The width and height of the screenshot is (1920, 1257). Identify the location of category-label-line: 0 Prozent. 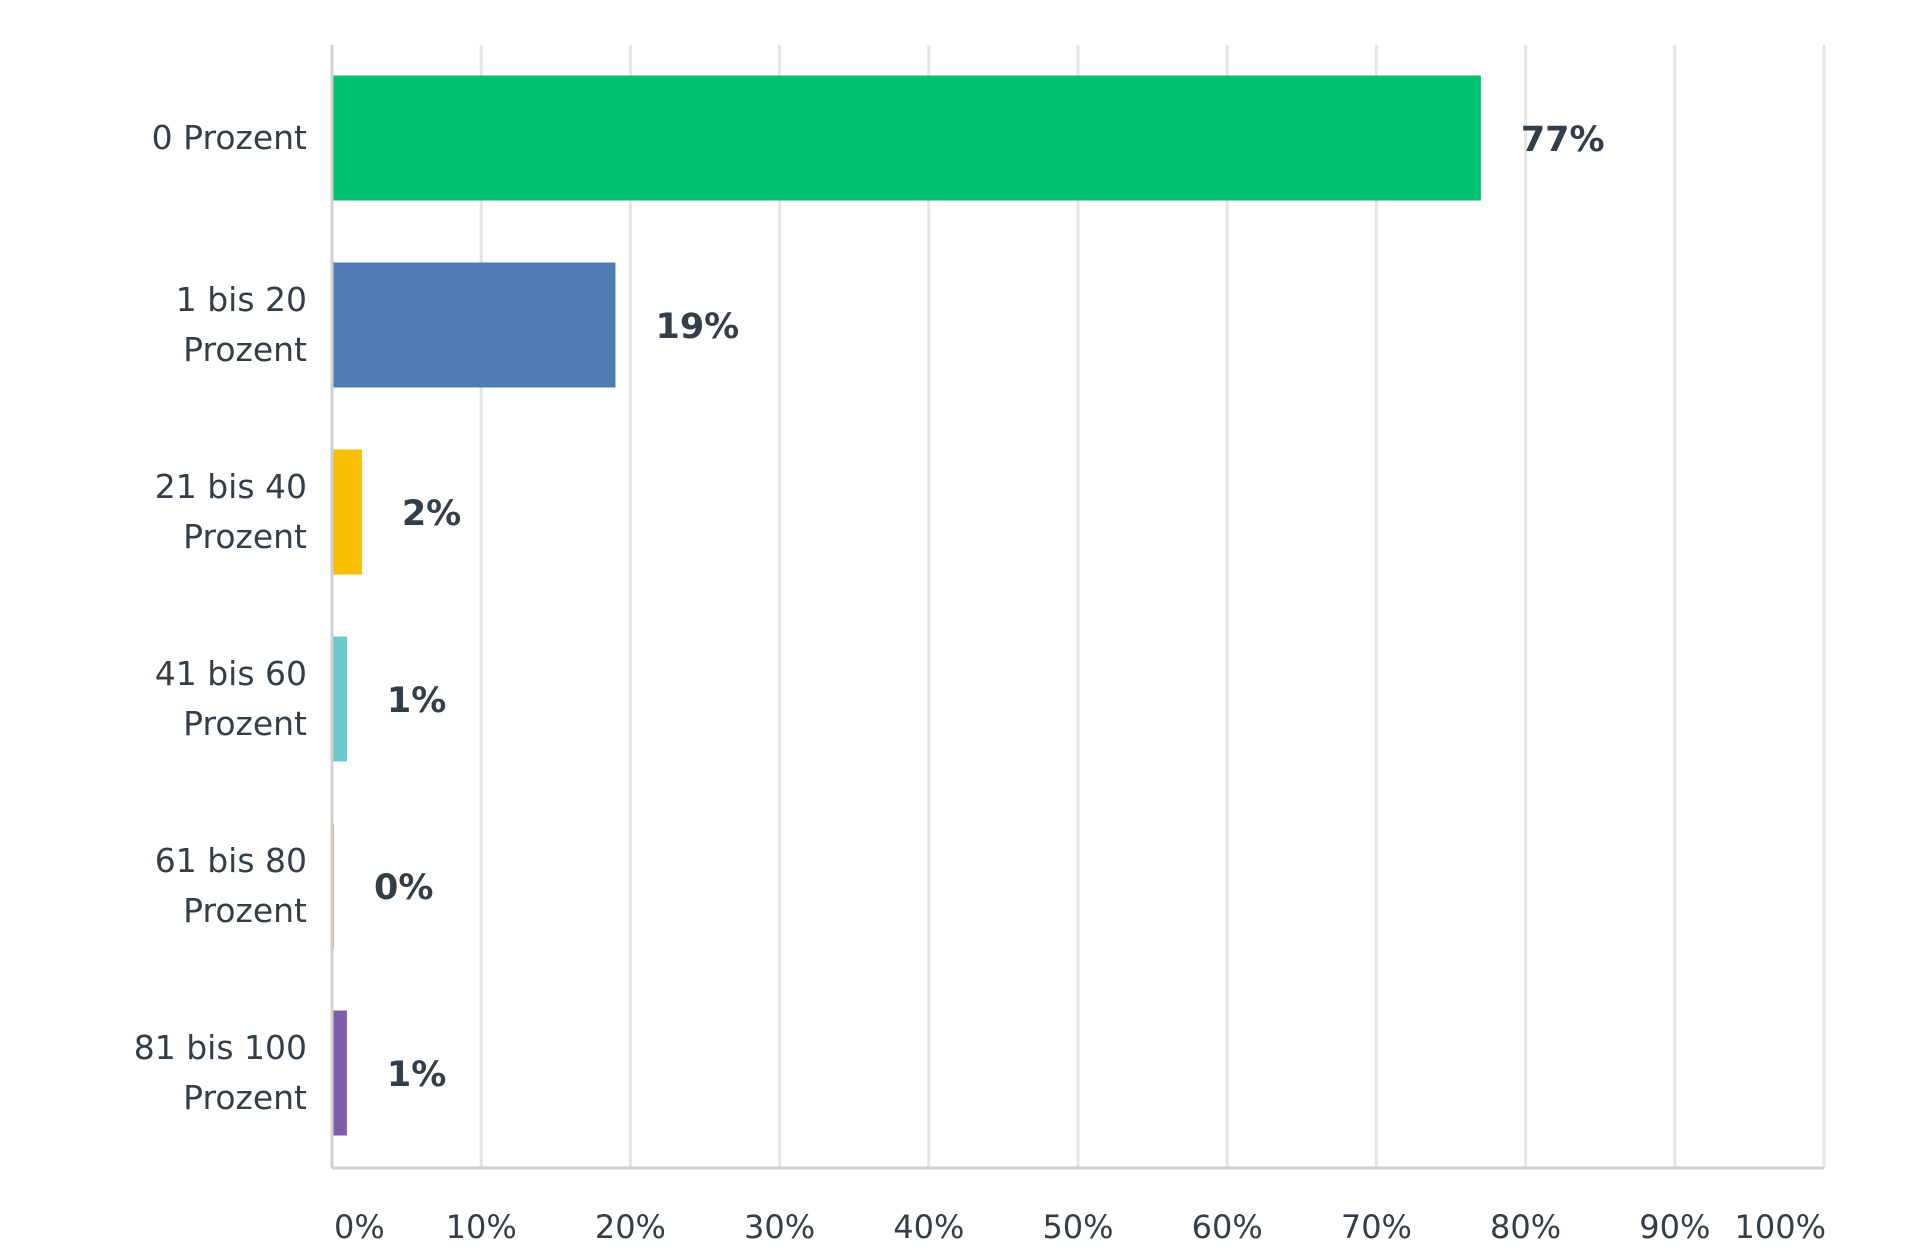
(229, 137).